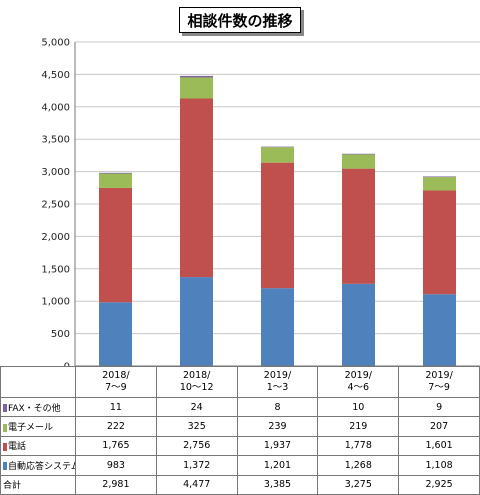  I want to click on data-label: 239, so click(277, 426).